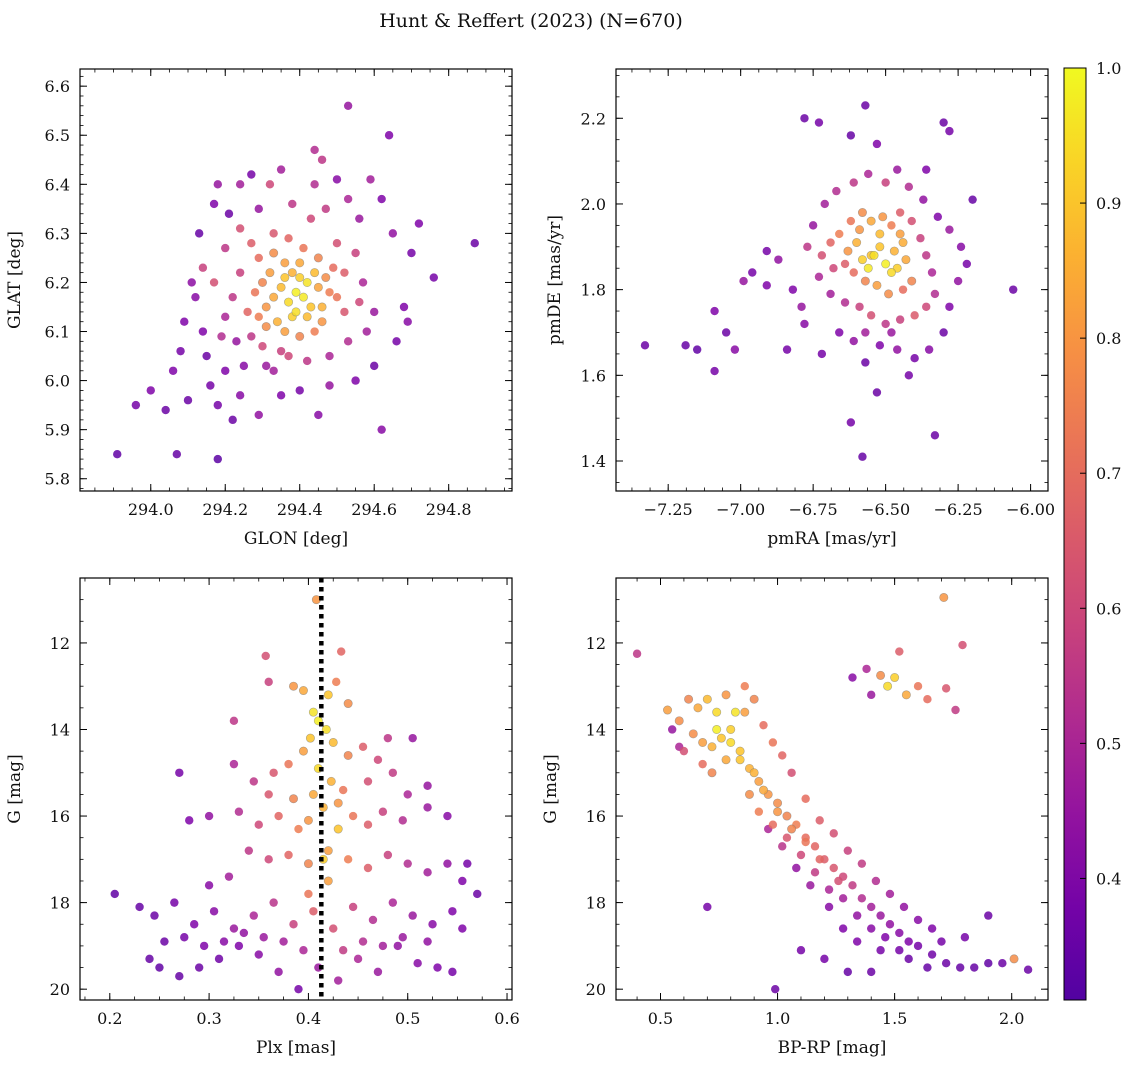 This screenshot has width=1136, height=1068. Describe the element at coordinates (60, 729) in the screenshot. I see `y-tick-label: 14` at that location.